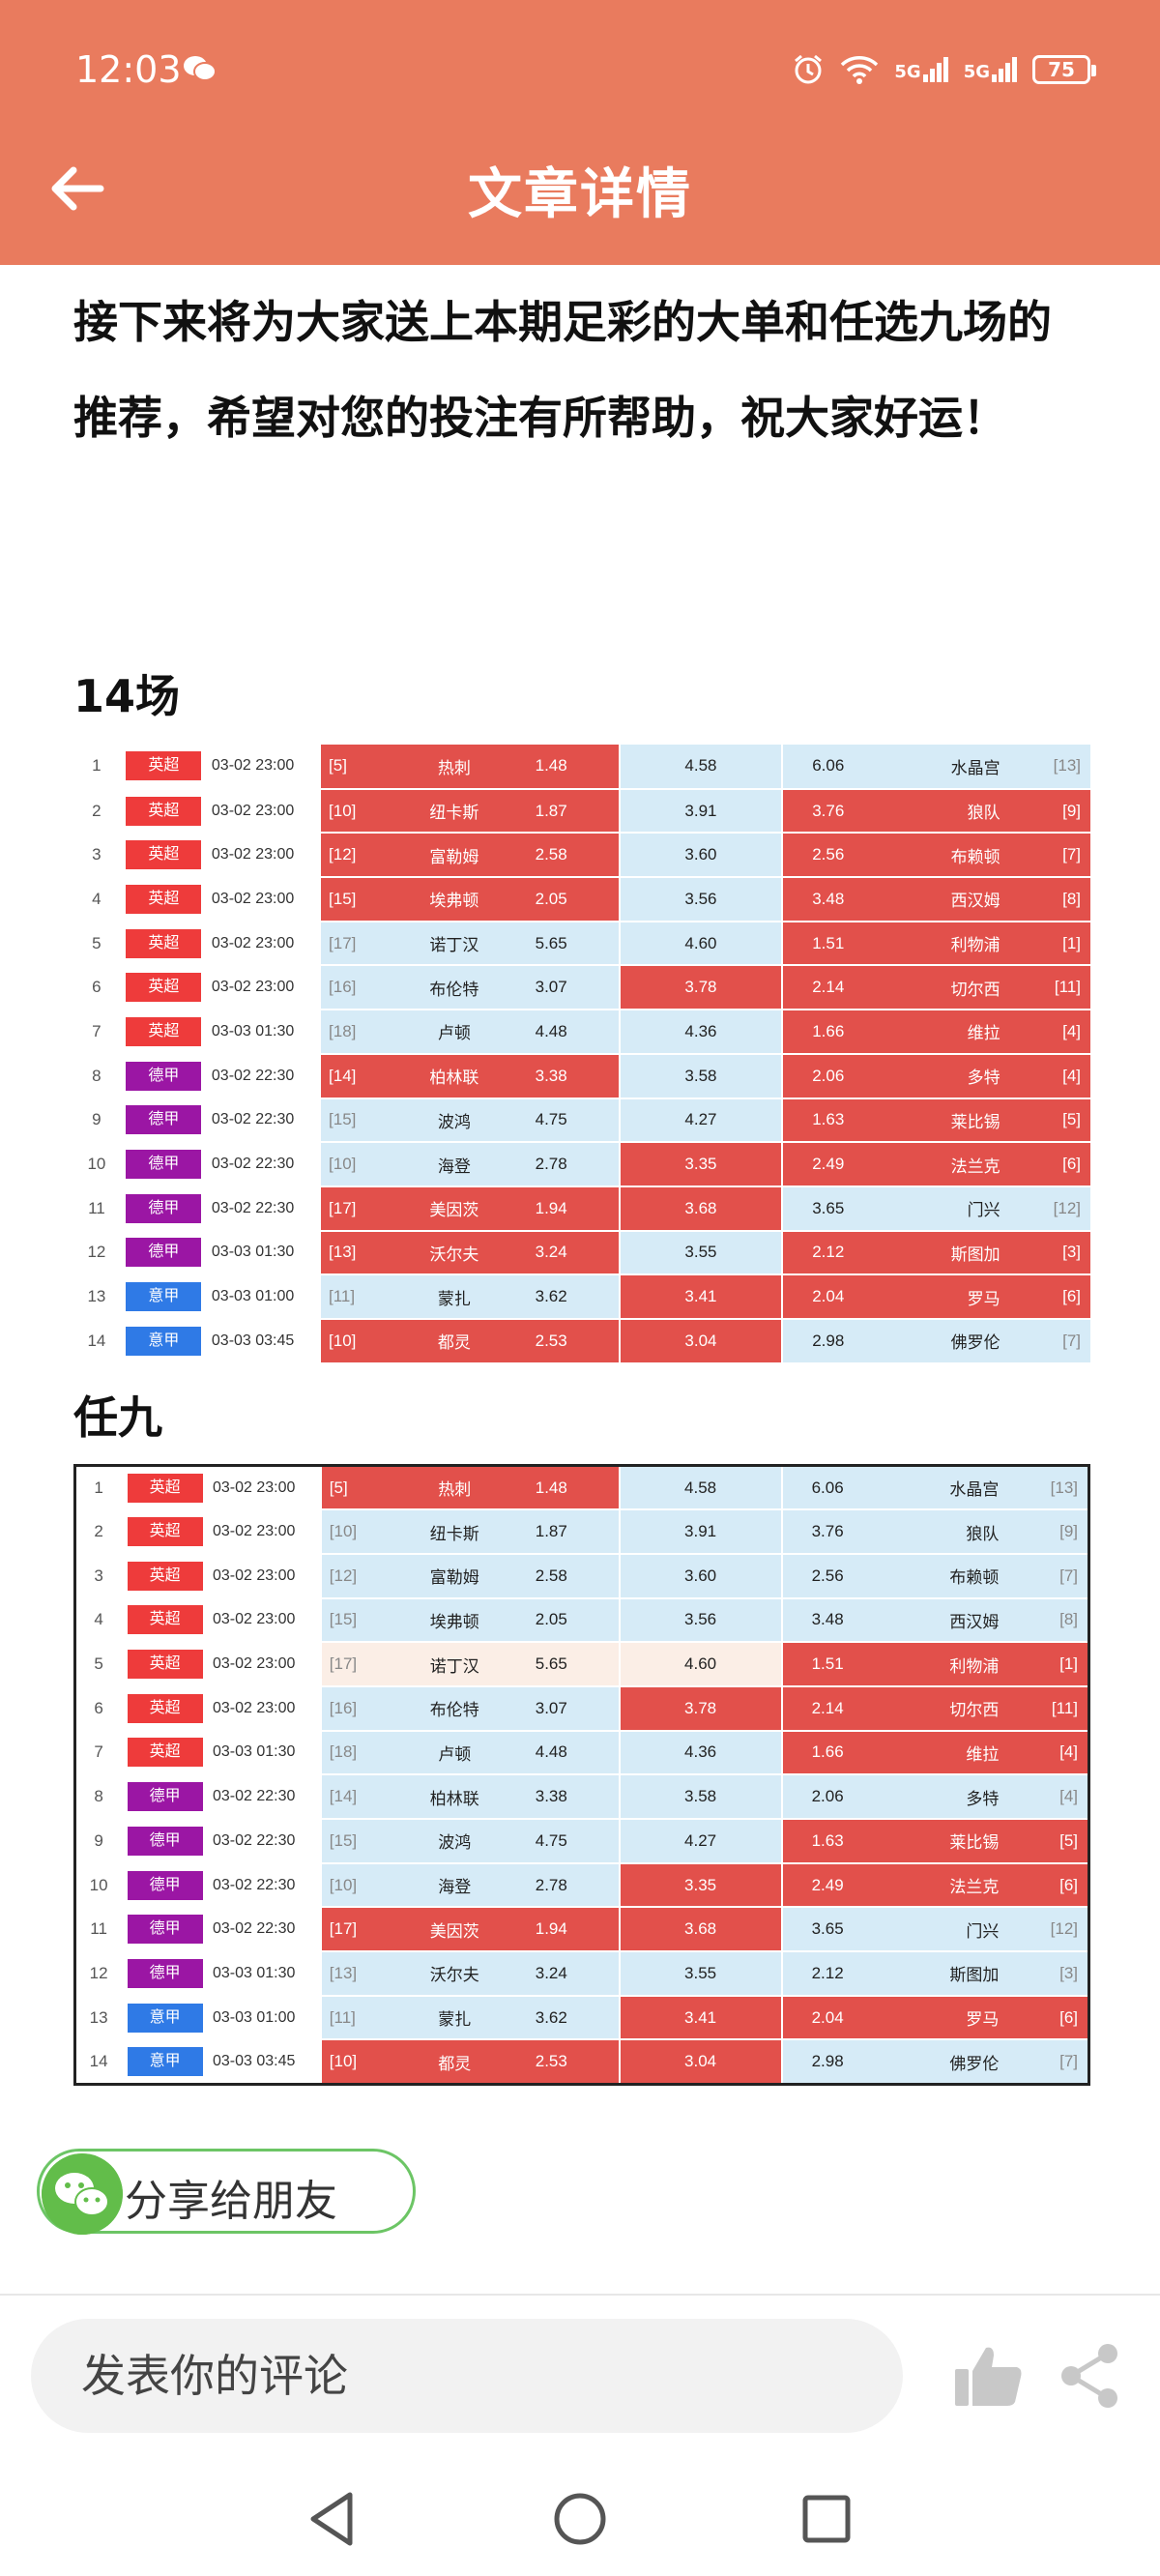  Describe the element at coordinates (348, 1753) in the screenshot. I see `home-rank: [18]` at that location.